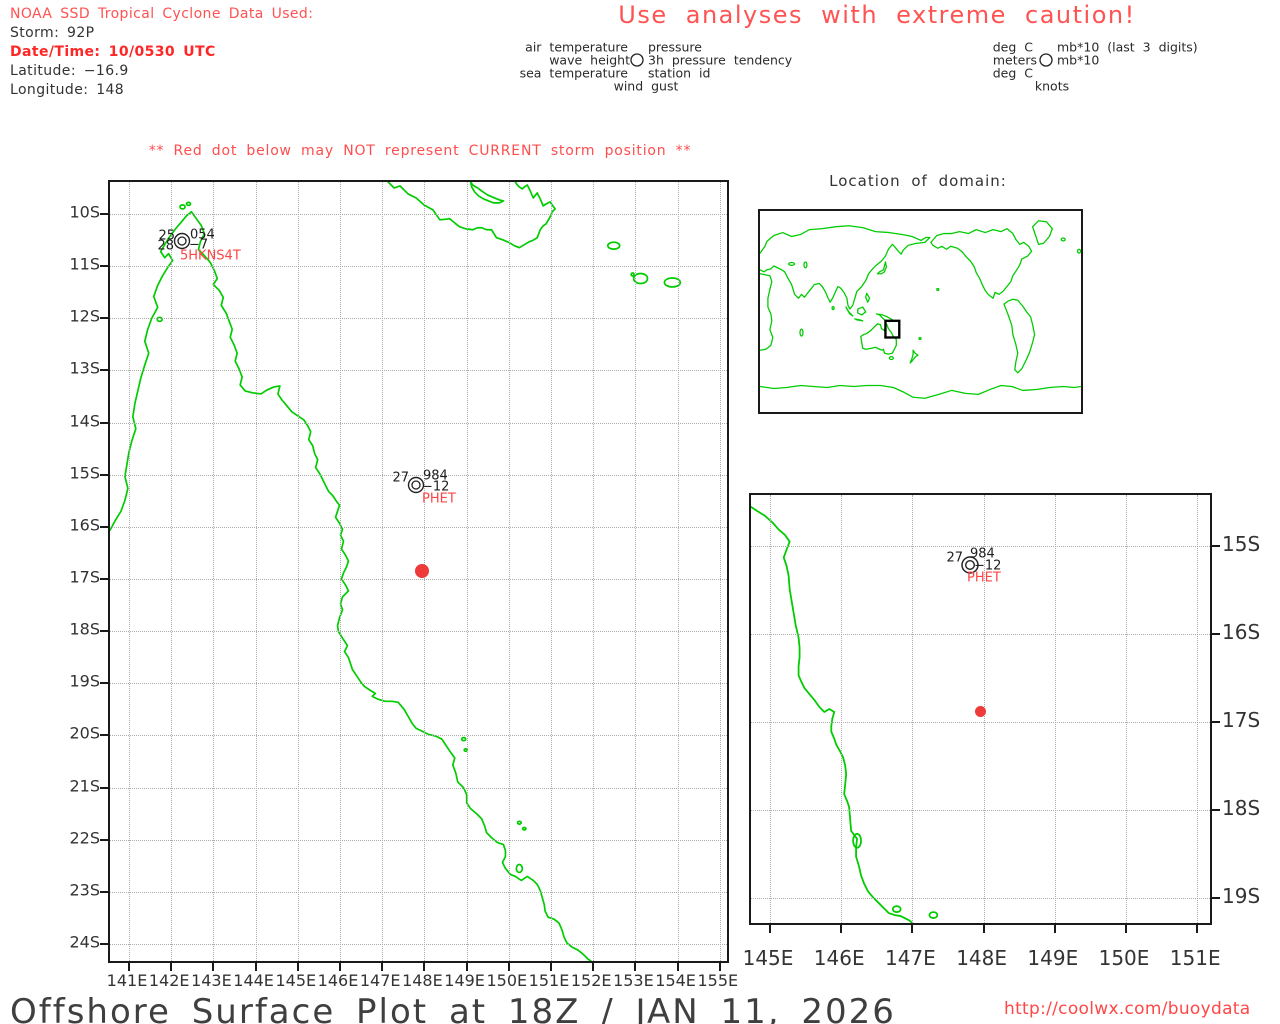  What do you see at coordinates (84, 316) in the screenshot?
I see `axis-label: 12S` at bounding box center [84, 316].